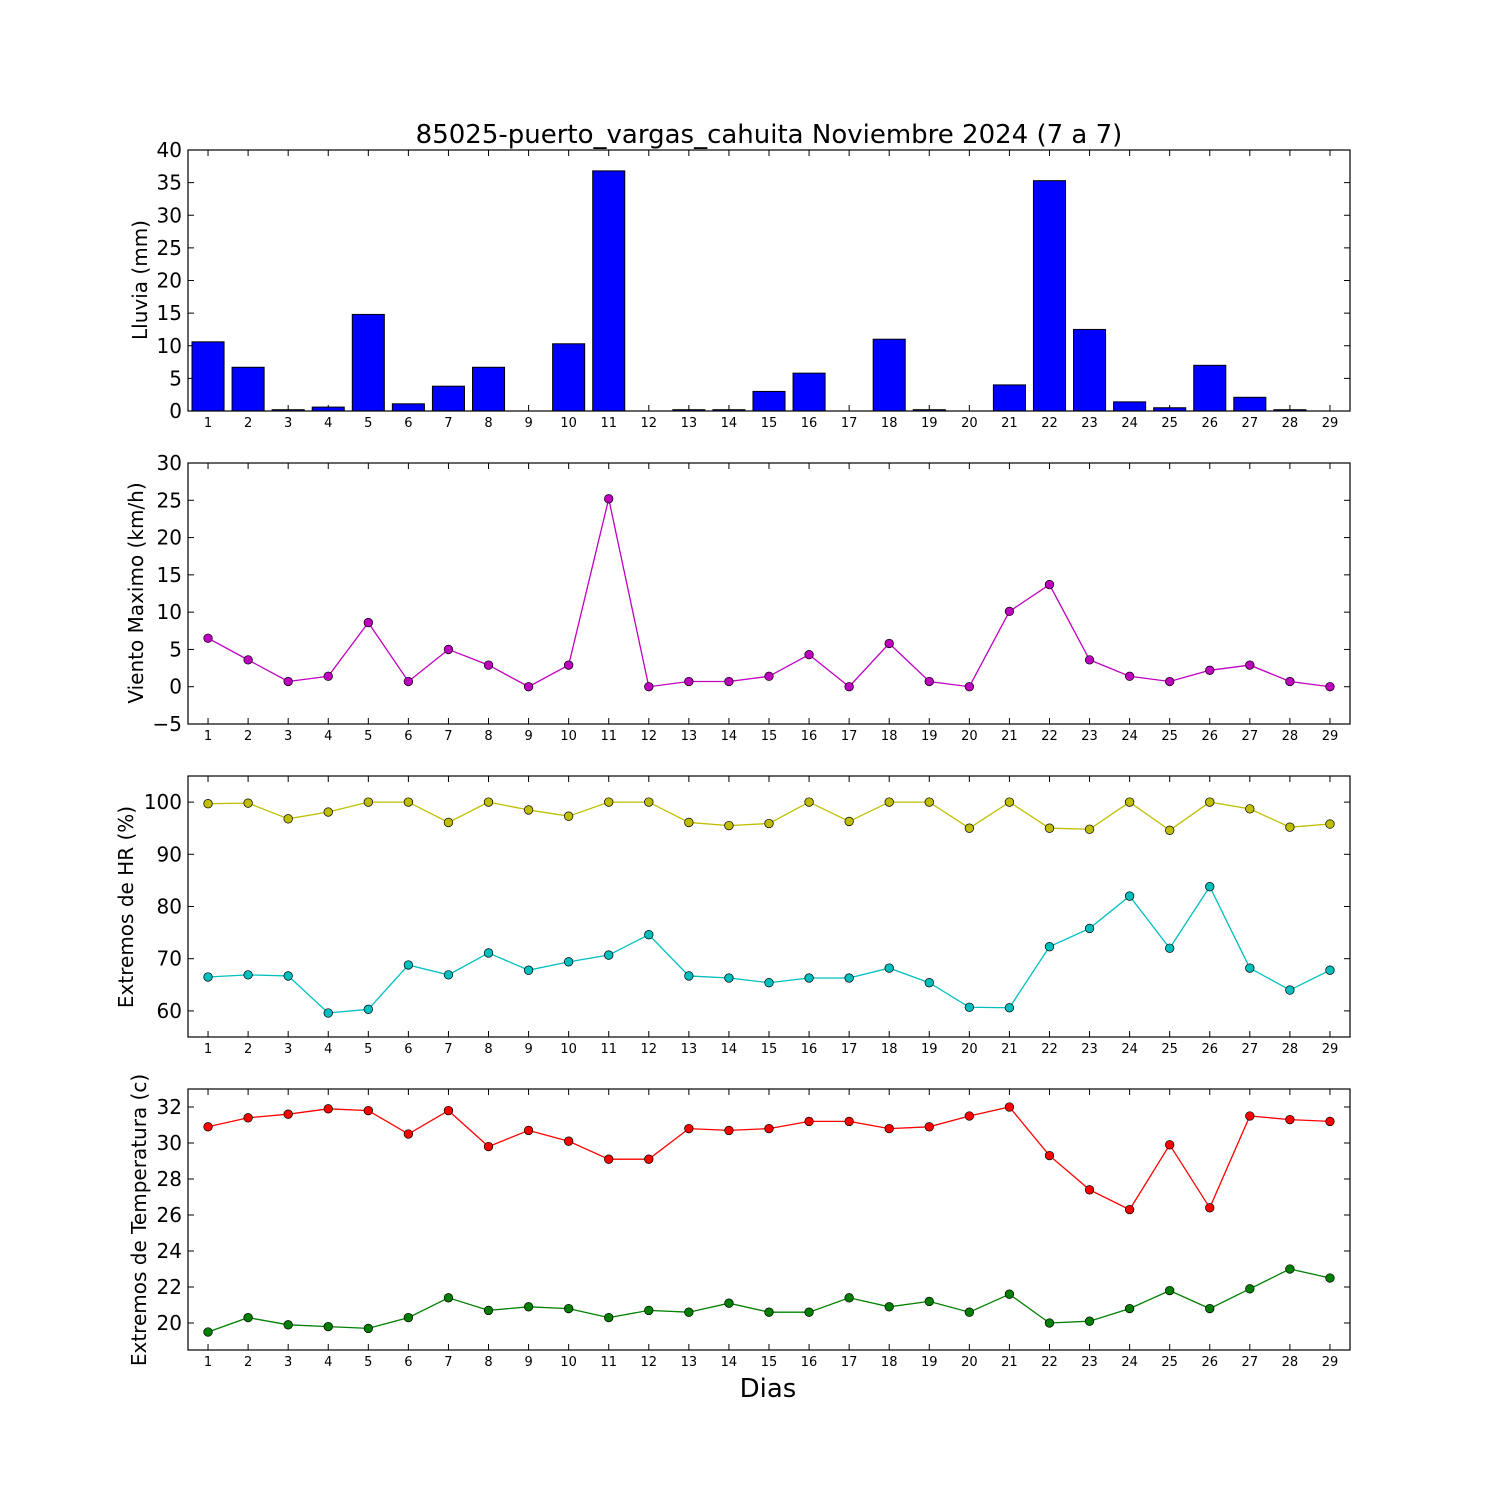 This screenshot has height=1500, width=1500. I want to click on x-tick-label: 28, so click(1290, 1049).